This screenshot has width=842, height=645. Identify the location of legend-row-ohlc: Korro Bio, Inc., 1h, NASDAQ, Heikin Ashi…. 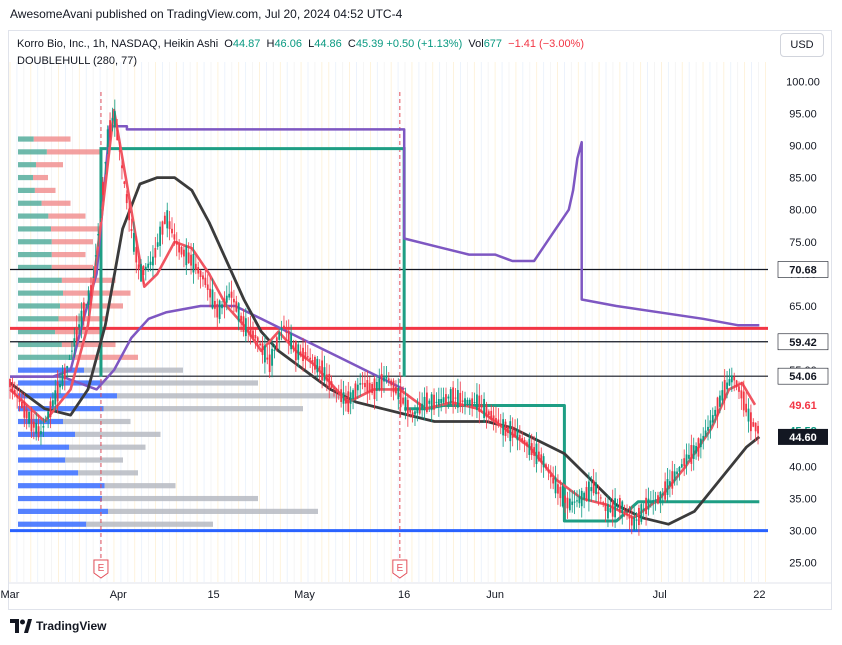
(300, 44).